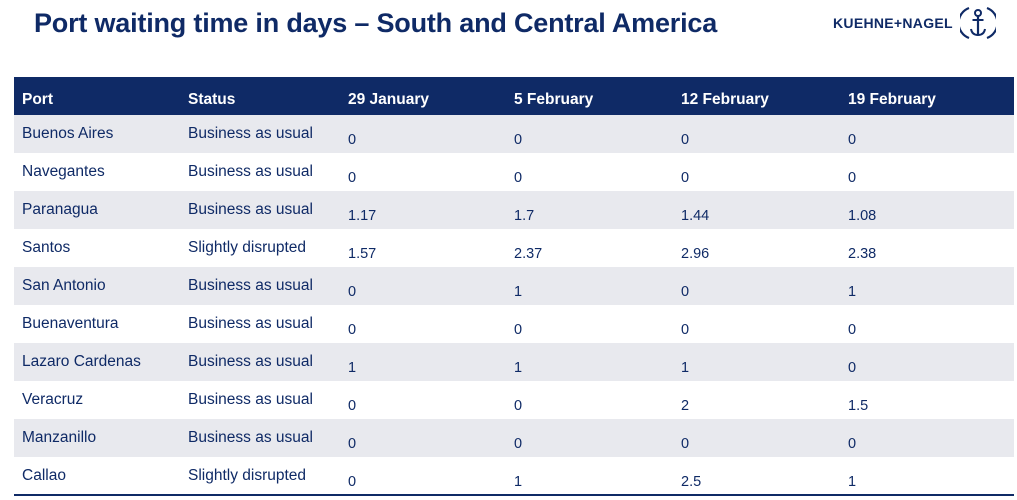 This screenshot has width=1017, height=500. What do you see at coordinates (362, 216) in the screenshot?
I see `waiting-days-29-january: 1.17` at bounding box center [362, 216].